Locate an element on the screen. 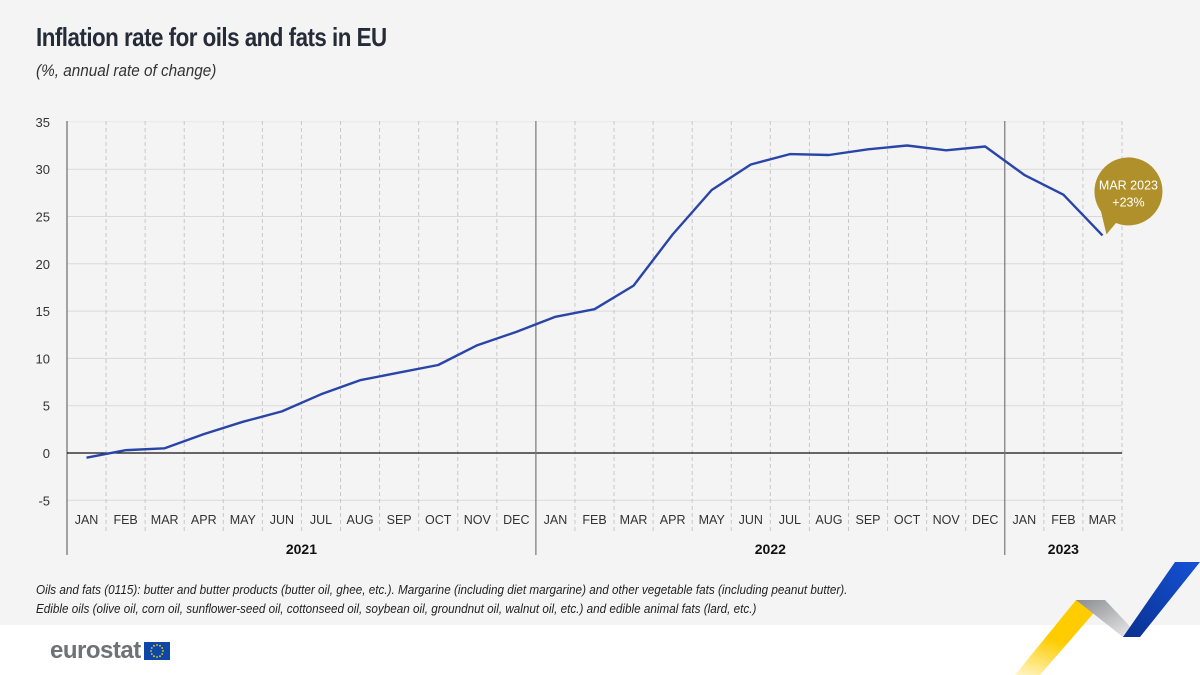 This screenshot has height=675, width=1200. y-tick-label: 5 is located at coordinates (46, 406).